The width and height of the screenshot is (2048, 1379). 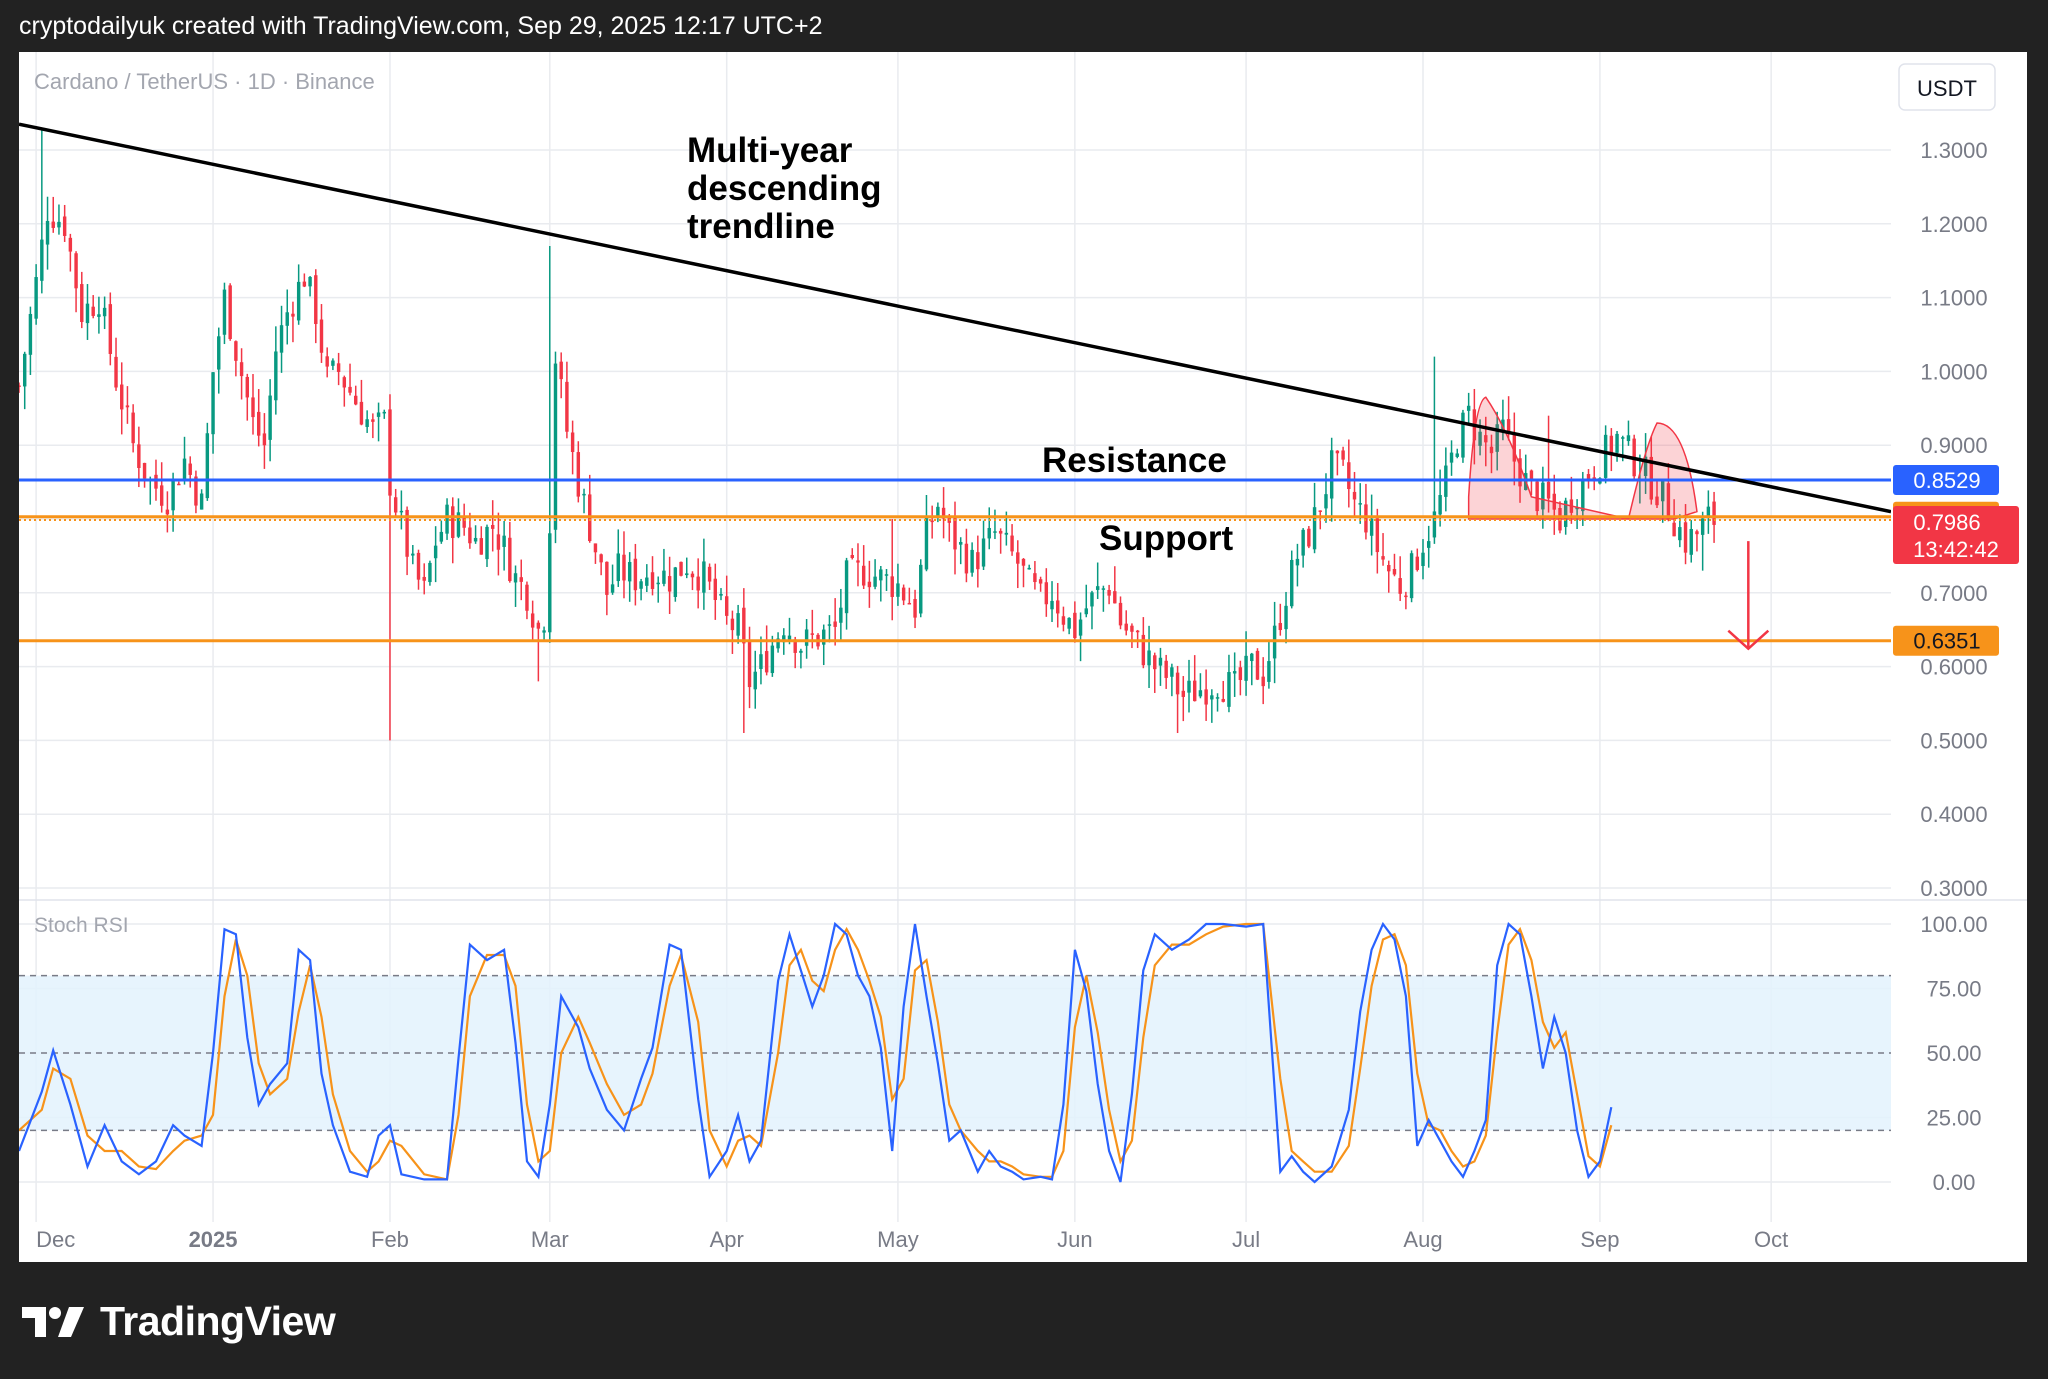 What do you see at coordinates (1953, 740) in the screenshot?
I see `price-tick-label: 0.5000` at bounding box center [1953, 740].